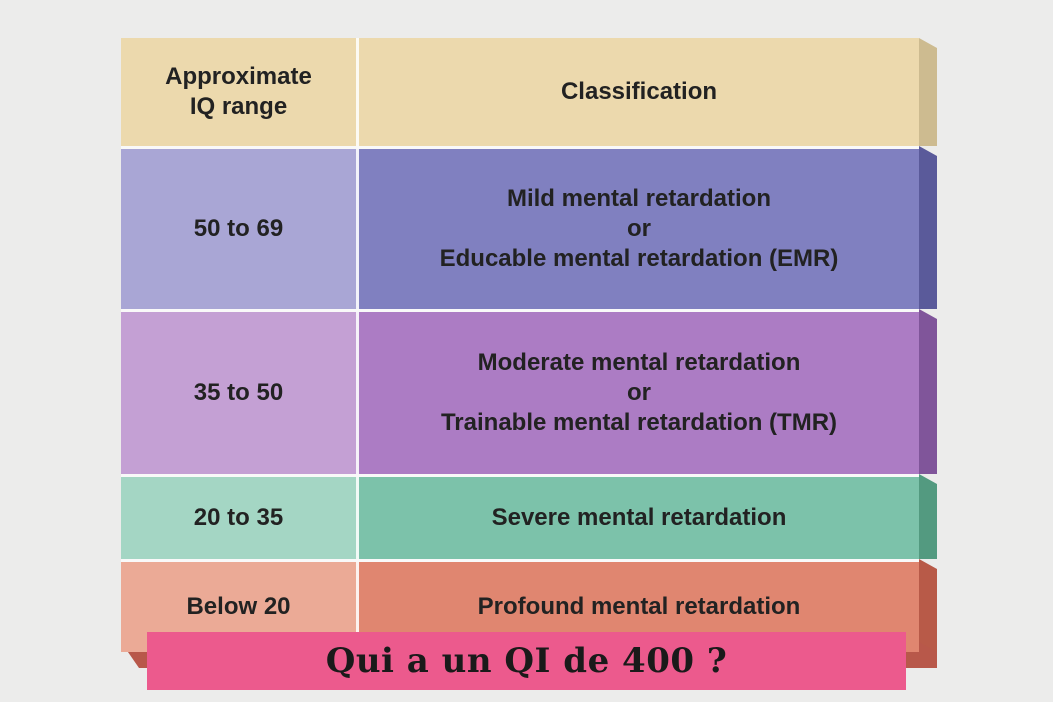 This screenshot has width=1053, height=702. I want to click on row-range-cell: 35 to 50, so click(240, 393).